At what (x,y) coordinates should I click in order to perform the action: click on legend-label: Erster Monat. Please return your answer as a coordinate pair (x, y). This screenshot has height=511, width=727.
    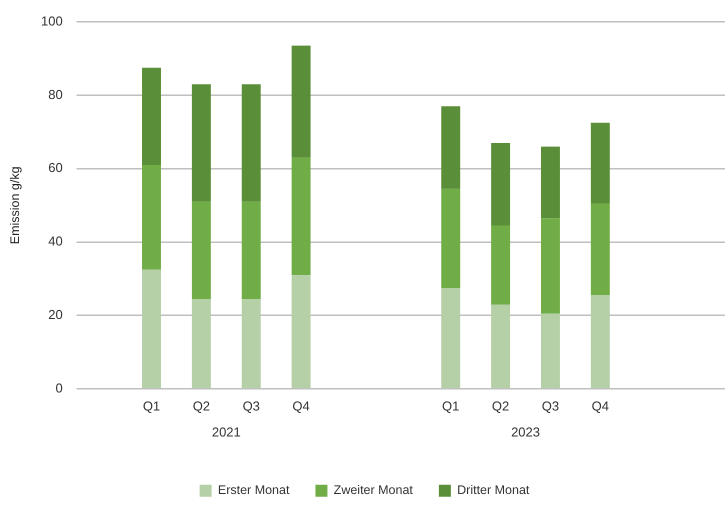
    Looking at the image, I should click on (254, 490).